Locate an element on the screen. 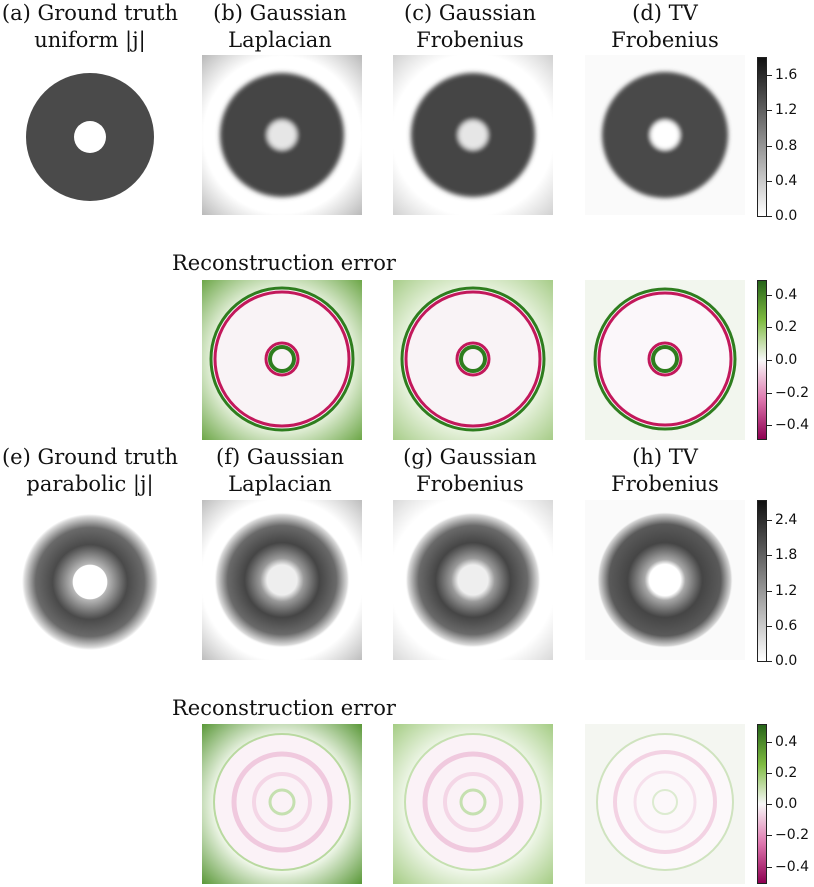 The height and width of the screenshot is (887, 814). colorbar-parabolic is located at coordinates (762, 581).